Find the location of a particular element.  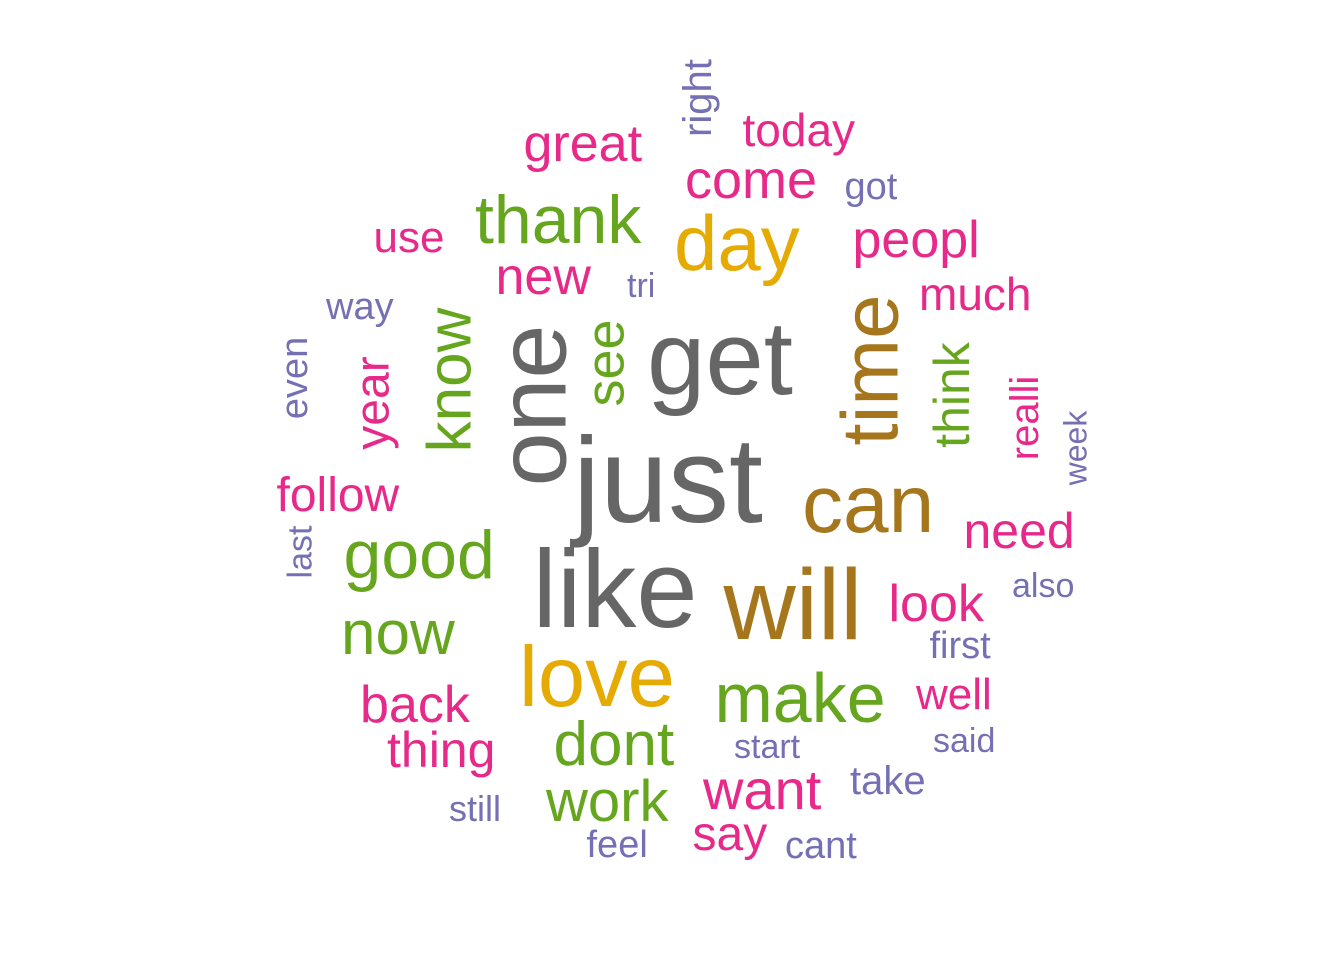

word-now: now is located at coordinates (398, 633).